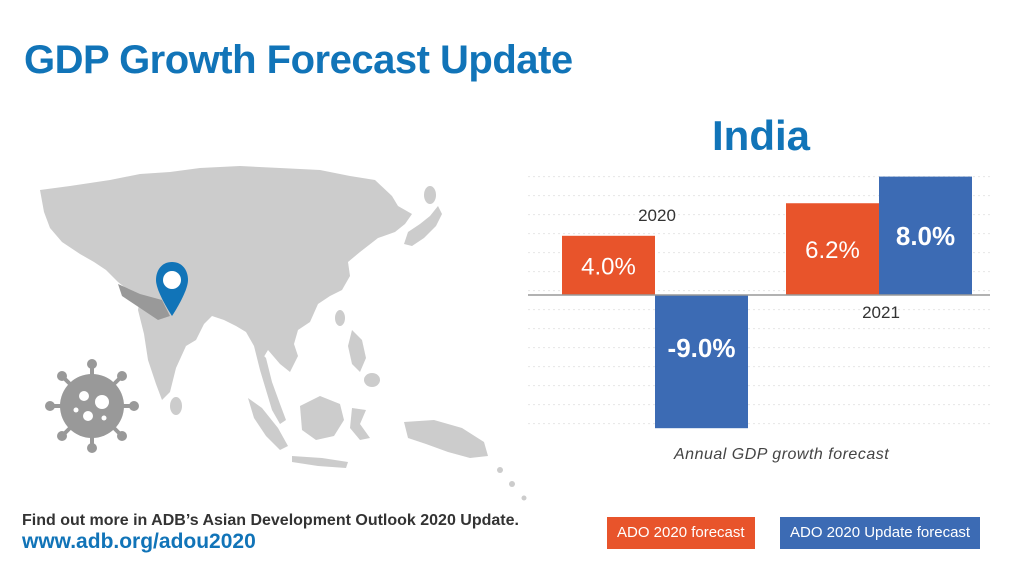  I want to click on data-label: 6.2%, so click(832, 250).